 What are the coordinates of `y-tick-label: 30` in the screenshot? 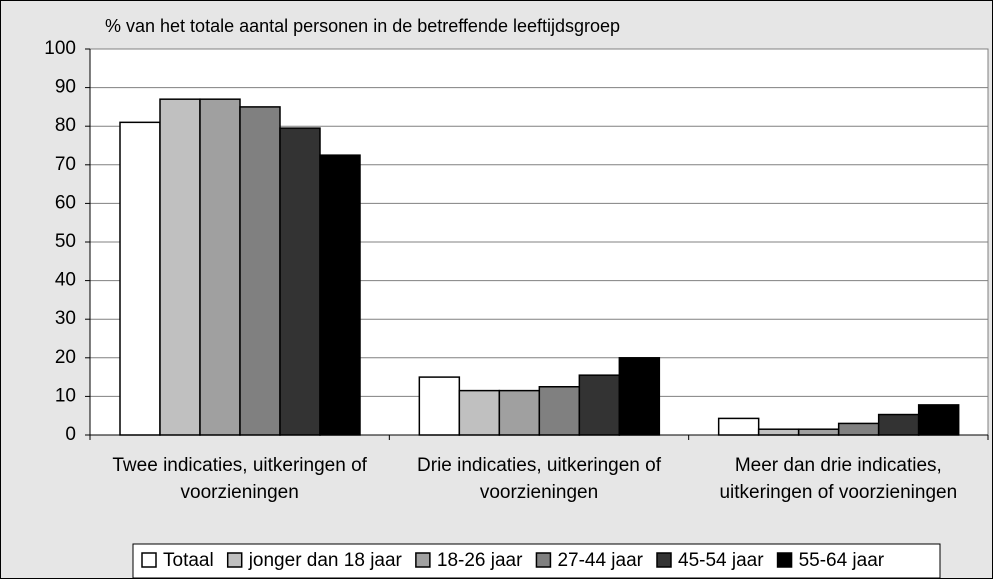 It's located at (65, 318).